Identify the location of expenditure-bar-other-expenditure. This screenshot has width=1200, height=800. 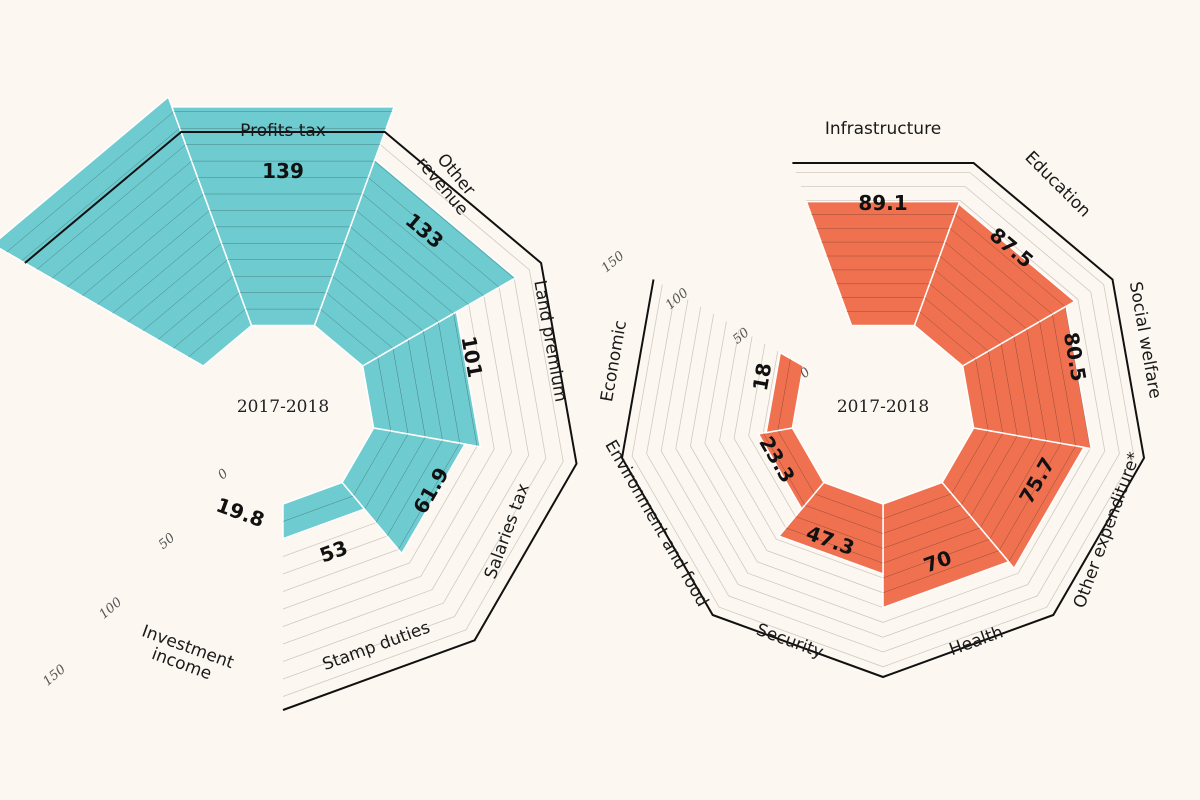
(1013, 498).